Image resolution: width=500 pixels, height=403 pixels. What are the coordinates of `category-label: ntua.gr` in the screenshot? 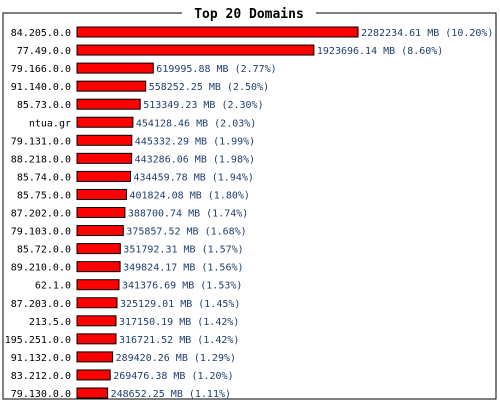 It's located at (50, 123).